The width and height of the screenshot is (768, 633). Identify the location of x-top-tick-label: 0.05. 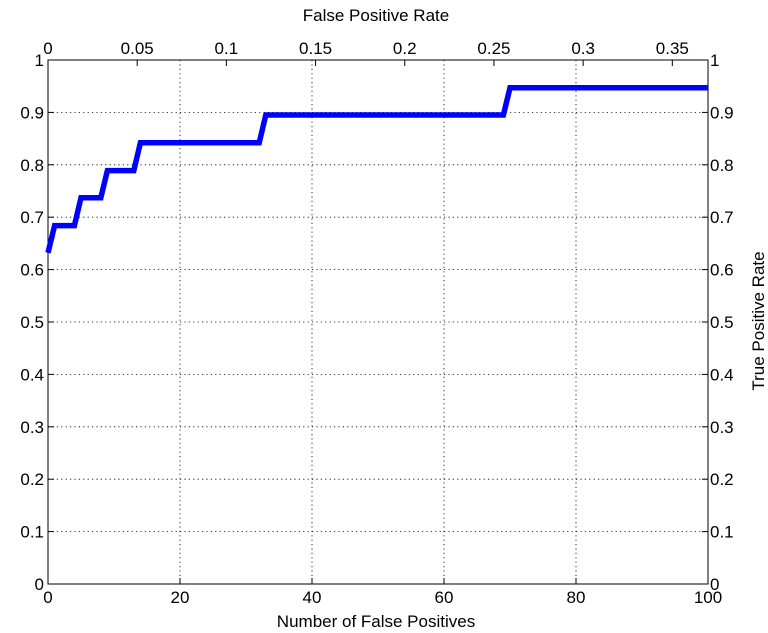
(137, 48).